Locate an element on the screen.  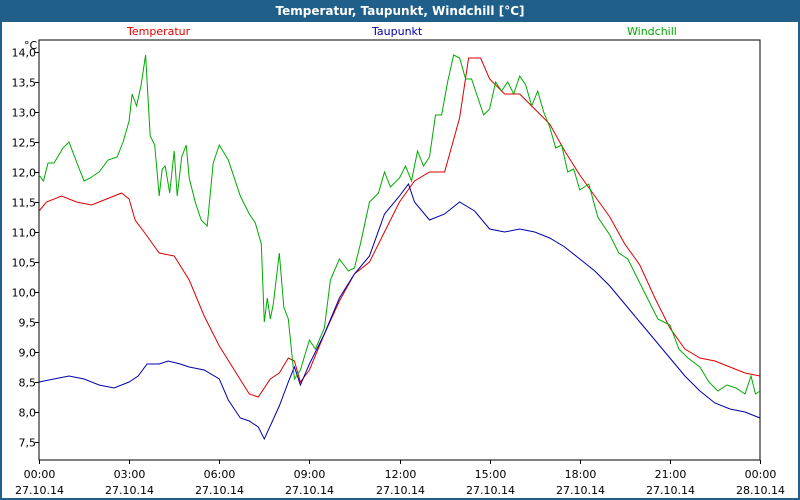
x-tick-time: 09:00 is located at coordinates (310, 474).